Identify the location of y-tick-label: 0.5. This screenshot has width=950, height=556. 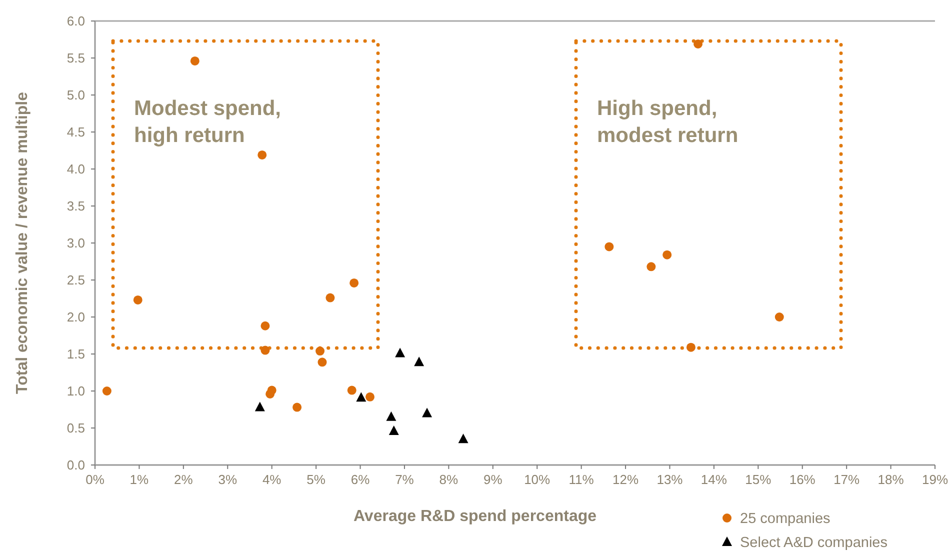
(75, 428).